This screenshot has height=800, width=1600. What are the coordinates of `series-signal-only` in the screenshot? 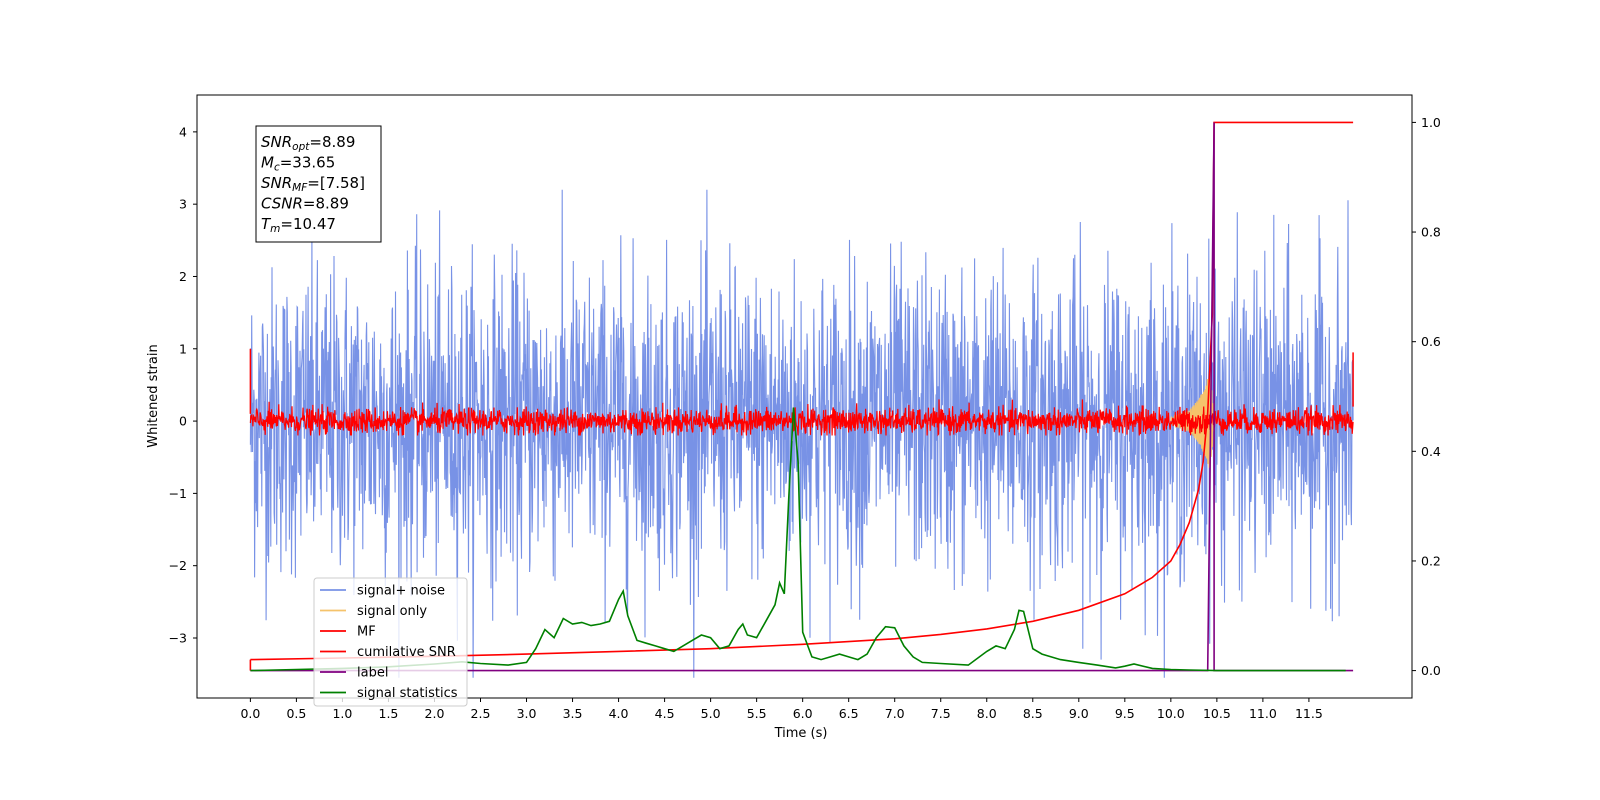 It's located at (1192, 419).